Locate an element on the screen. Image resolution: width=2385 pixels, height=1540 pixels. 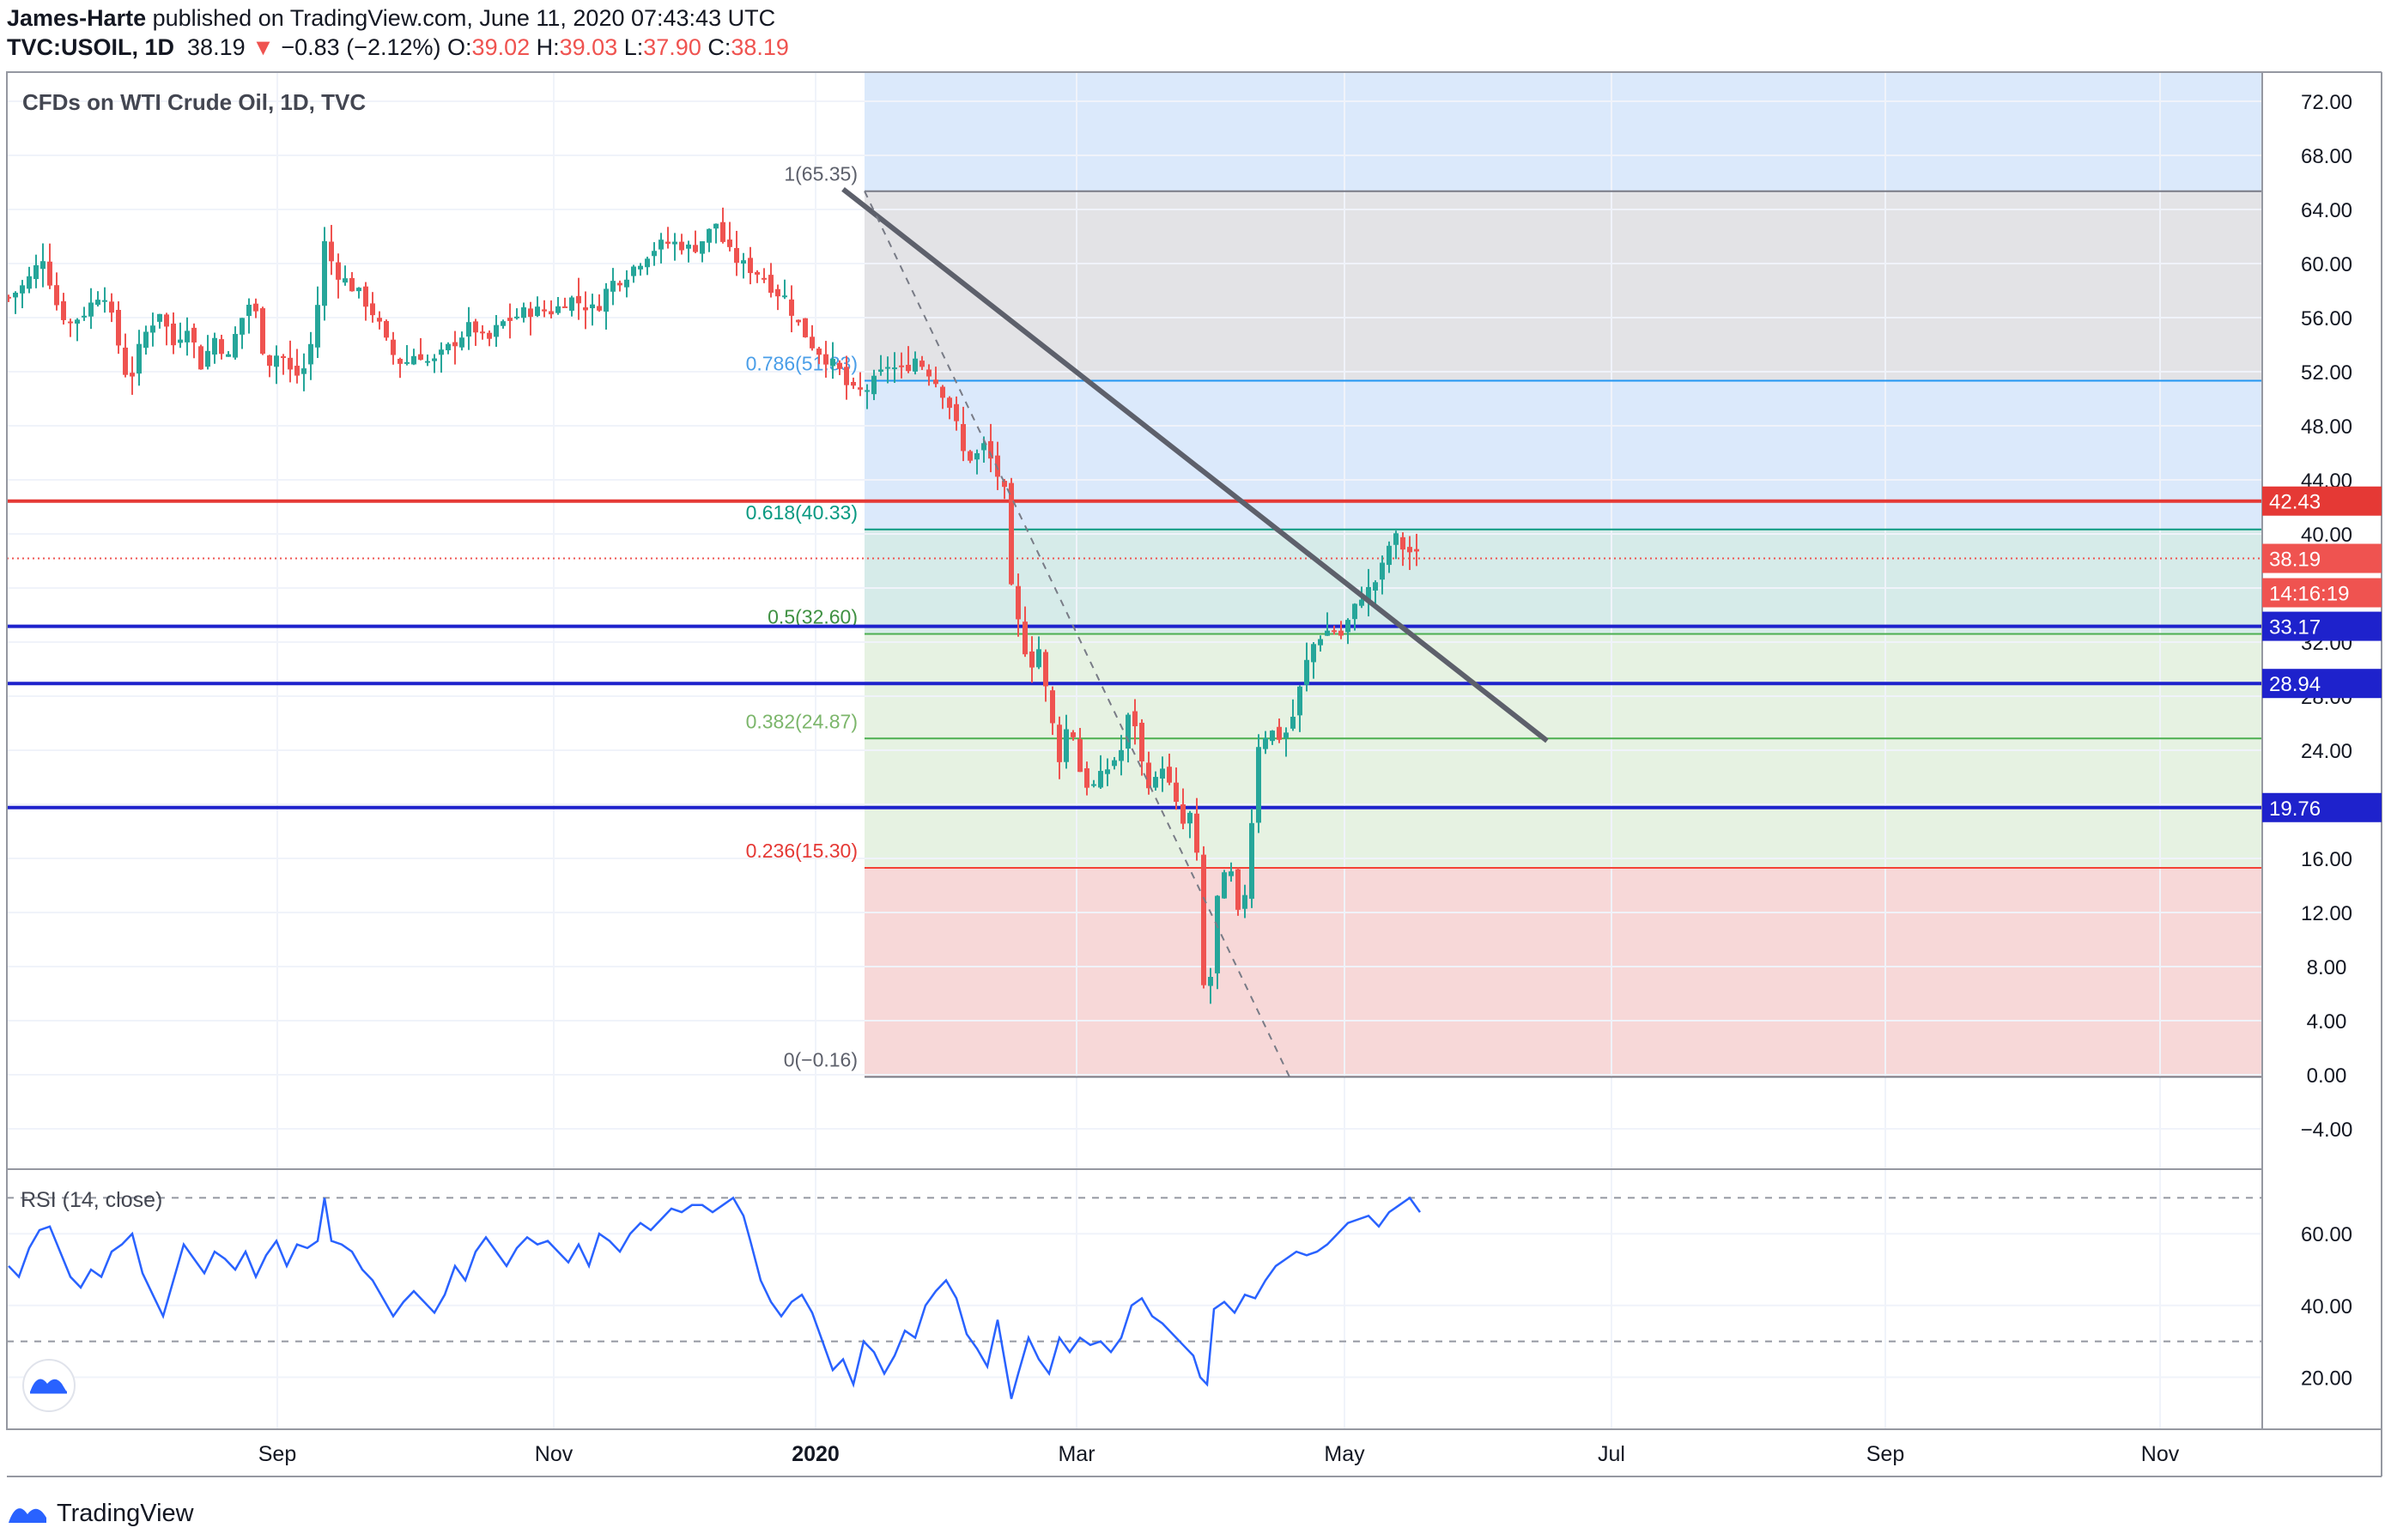
author-name: James-Harte is located at coordinates (77, 18).